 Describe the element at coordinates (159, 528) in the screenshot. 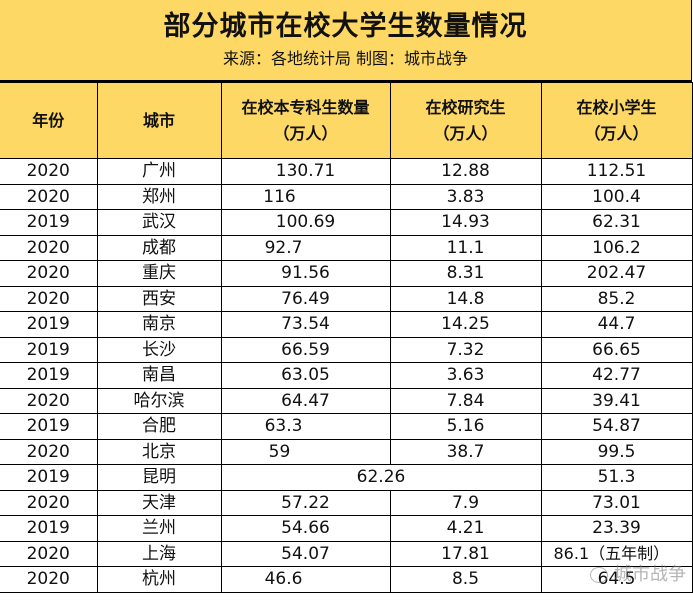

I see `city-cell: 兰州` at that location.